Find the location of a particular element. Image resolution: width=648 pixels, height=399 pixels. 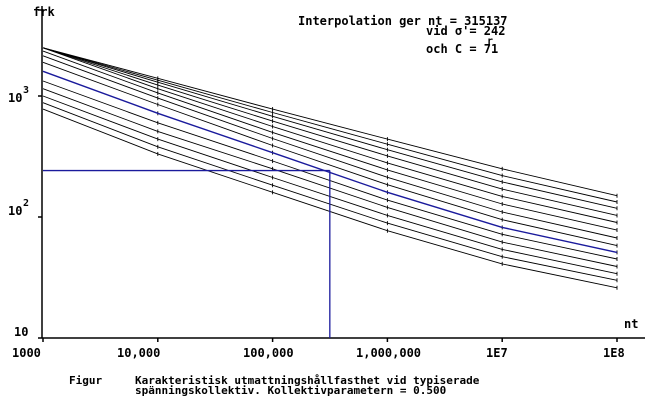

x-tick-label-10000: 10,000 is located at coordinates (138, 353).